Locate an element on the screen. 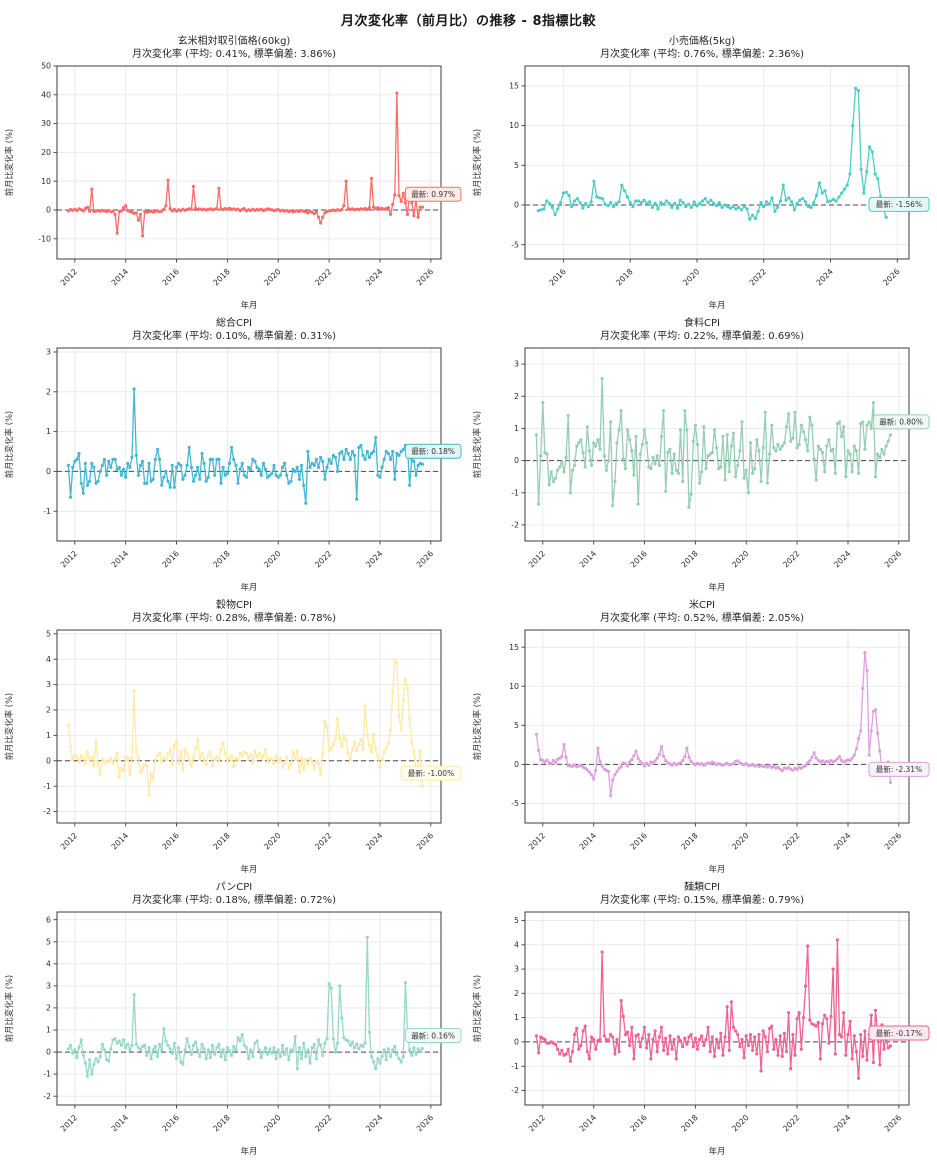  latest-annotation: 最新: 0.80% is located at coordinates (901, 422).